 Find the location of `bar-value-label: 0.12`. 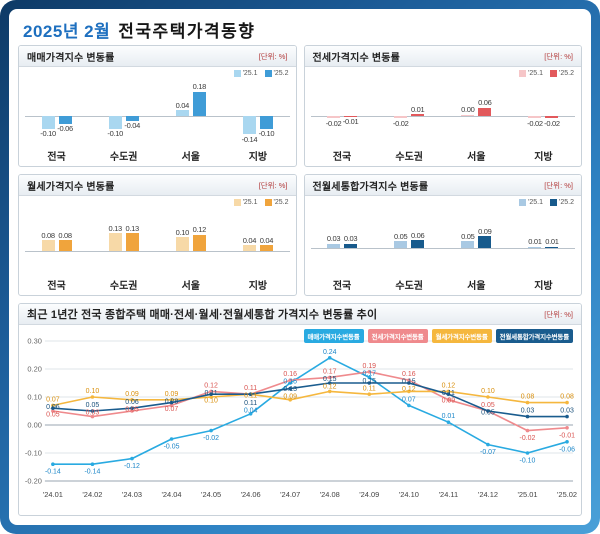

bar-value-label: 0.12 is located at coordinates (199, 230).